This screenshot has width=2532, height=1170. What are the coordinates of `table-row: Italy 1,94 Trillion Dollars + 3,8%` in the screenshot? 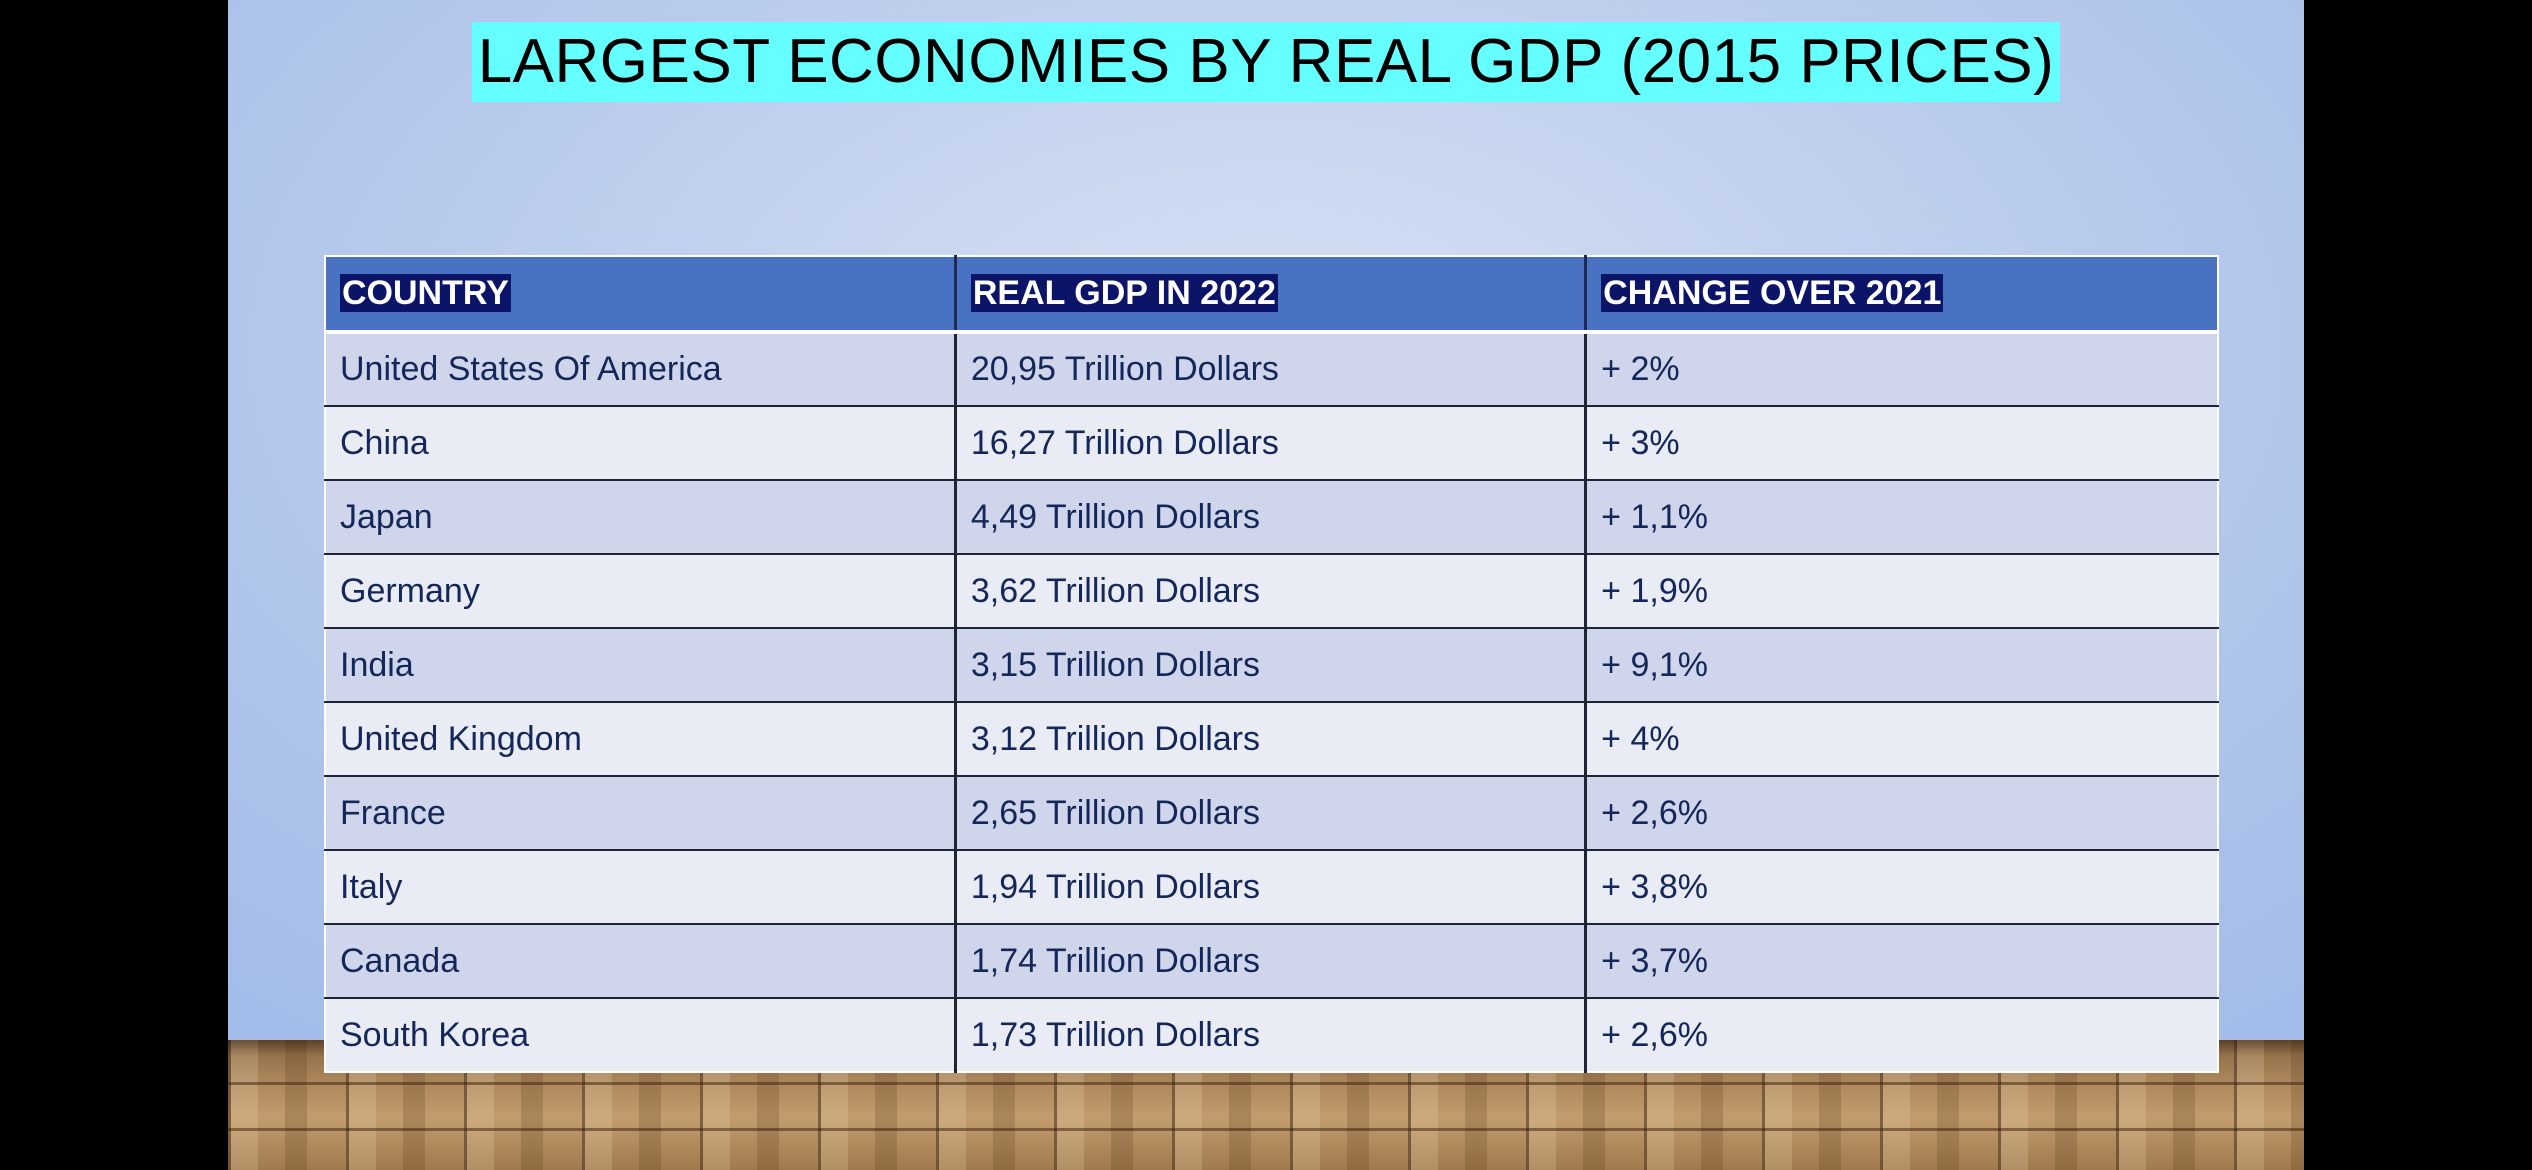 It's located at (1271, 886).